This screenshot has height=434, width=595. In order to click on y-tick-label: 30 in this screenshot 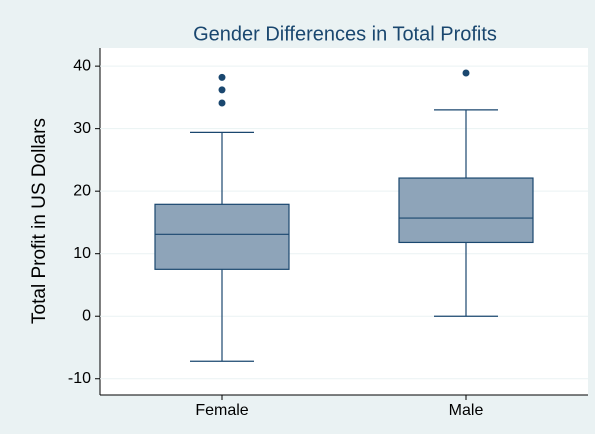, I will do `click(82, 128)`.